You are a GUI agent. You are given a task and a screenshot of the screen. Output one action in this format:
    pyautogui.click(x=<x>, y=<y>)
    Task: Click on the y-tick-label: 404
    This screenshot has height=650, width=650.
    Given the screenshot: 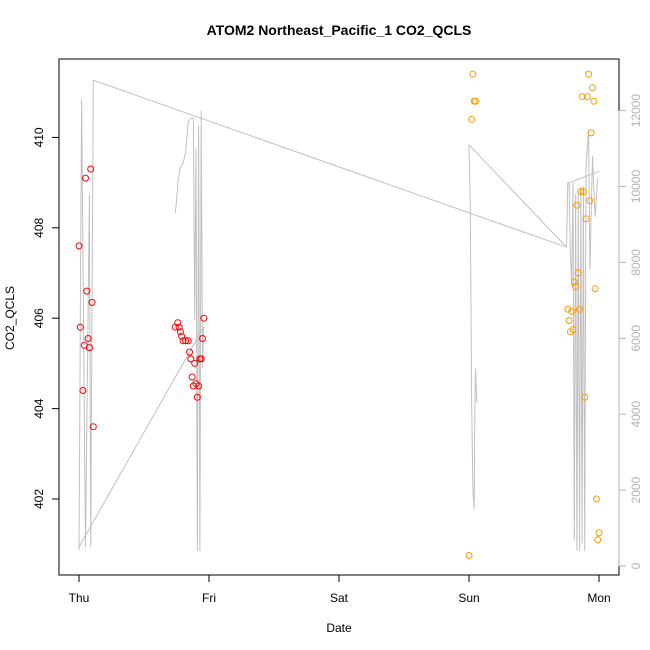 What is the action you would take?
    pyautogui.click(x=39, y=408)
    